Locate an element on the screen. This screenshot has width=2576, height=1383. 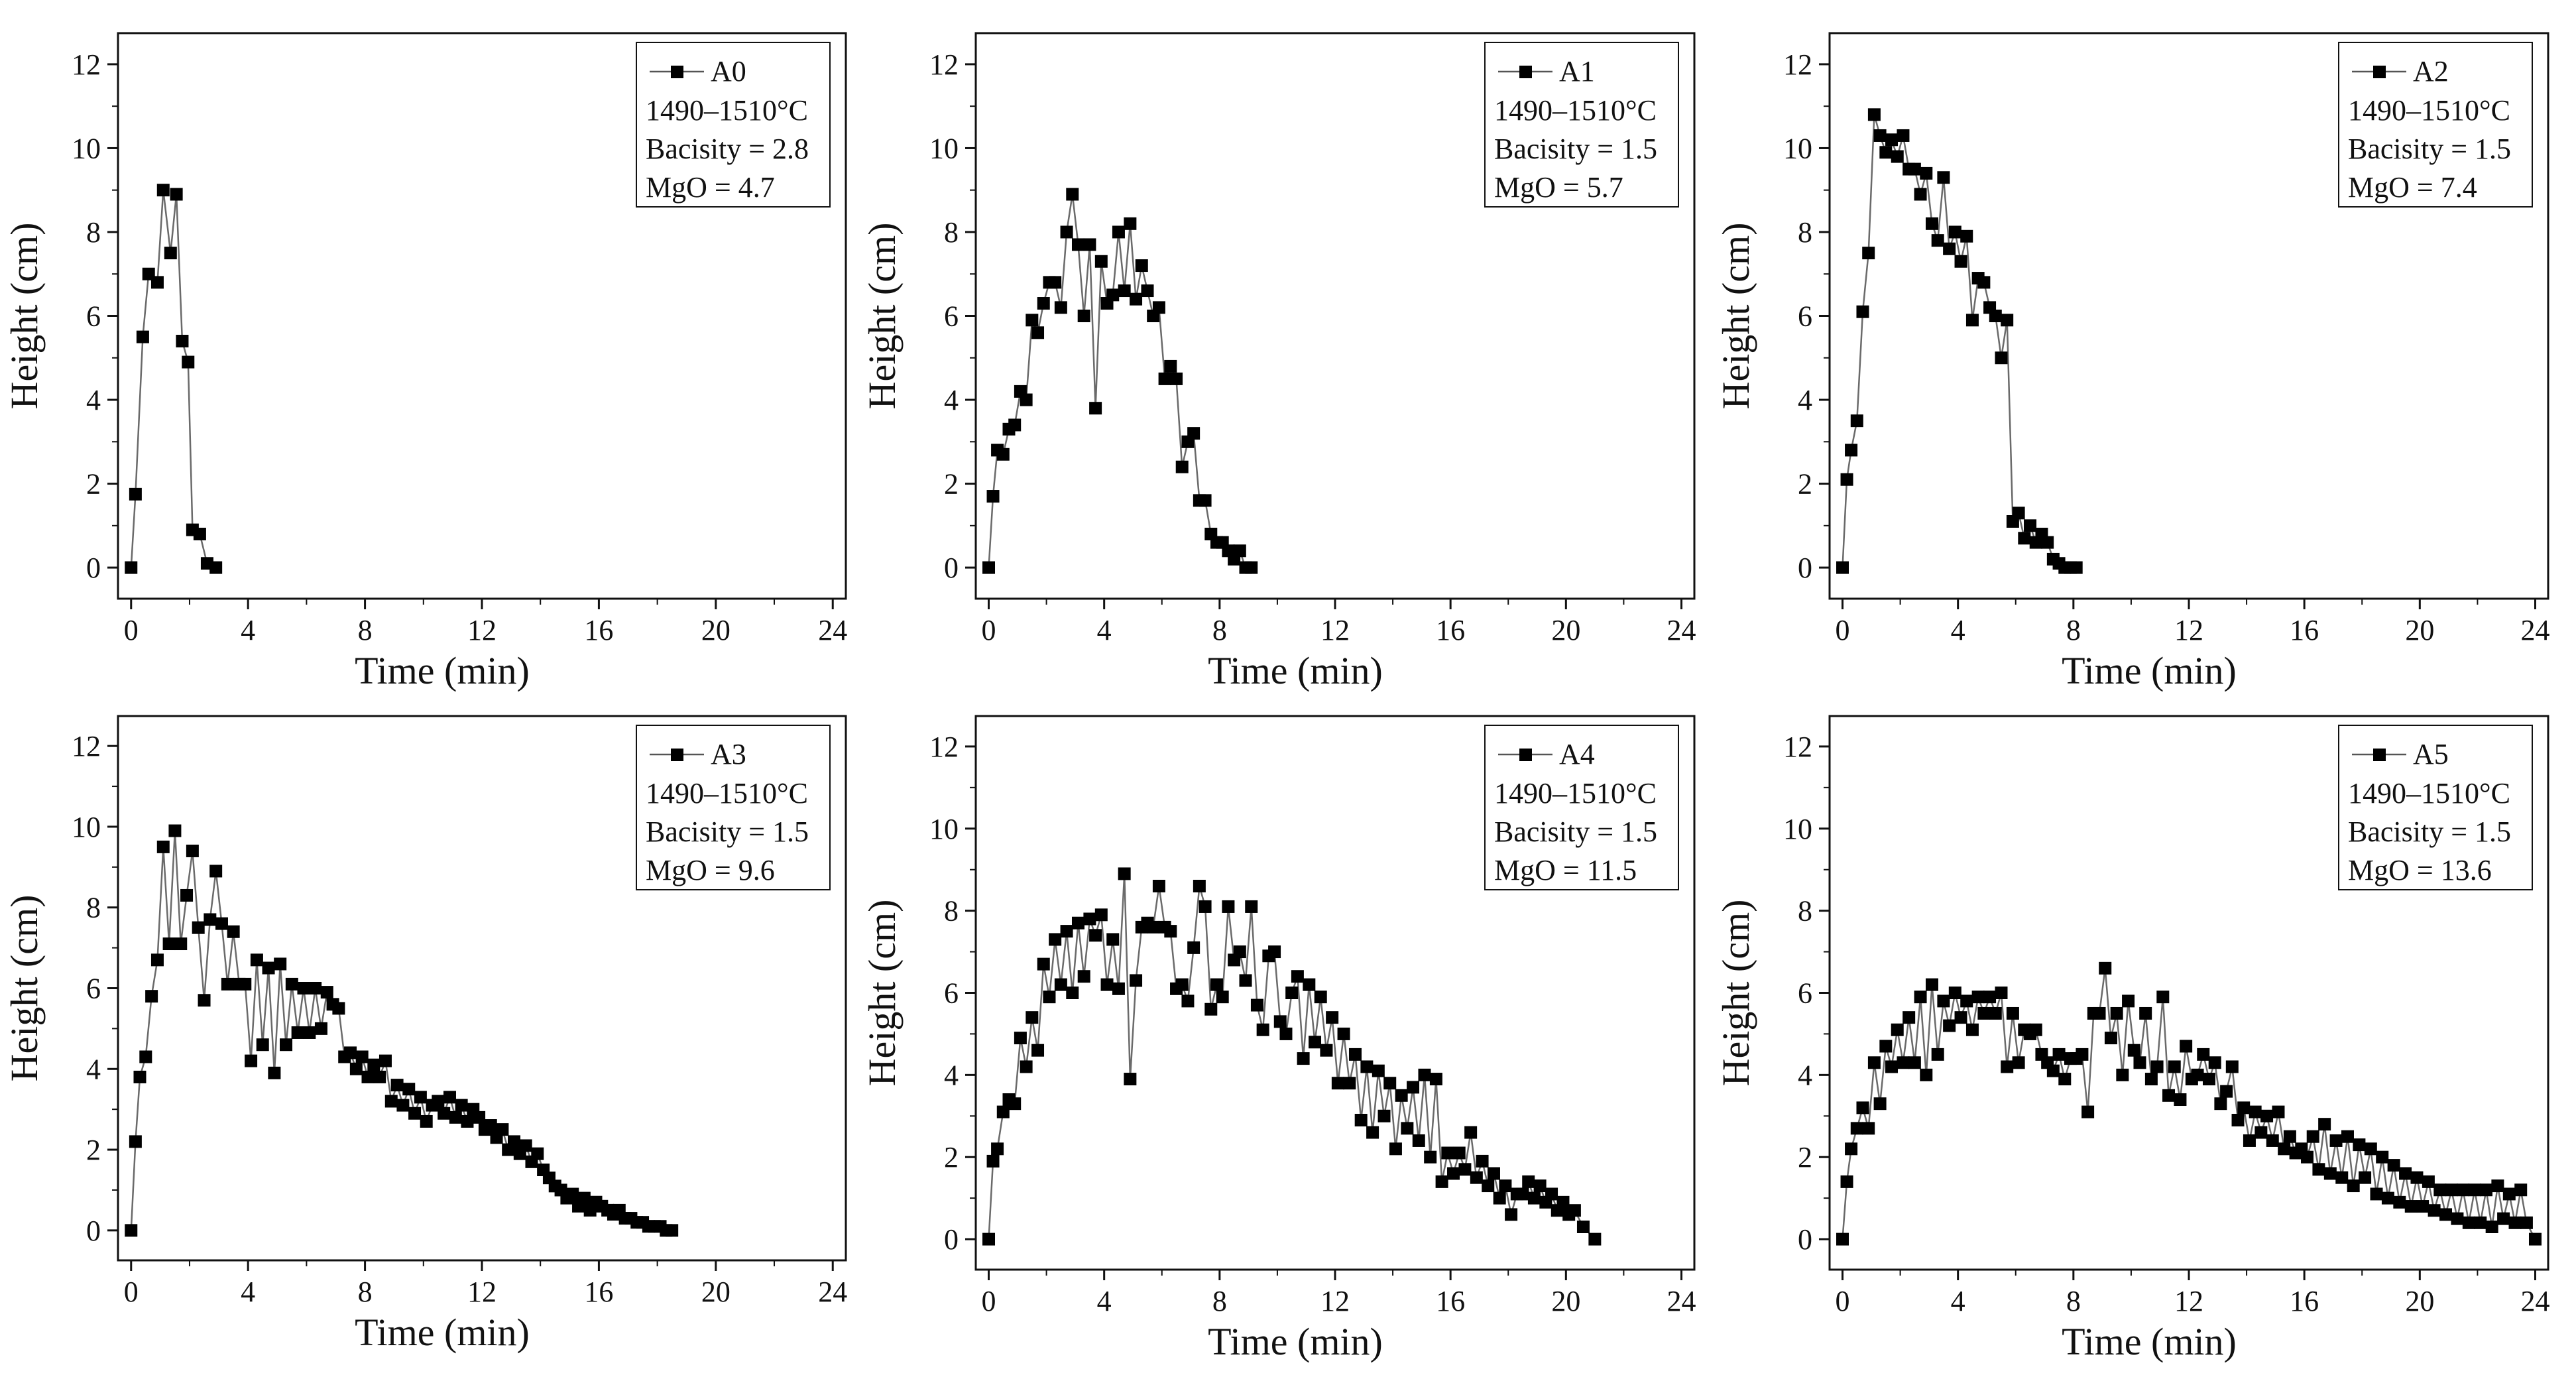
y-tick-label: 2 is located at coordinates (952, 1157).